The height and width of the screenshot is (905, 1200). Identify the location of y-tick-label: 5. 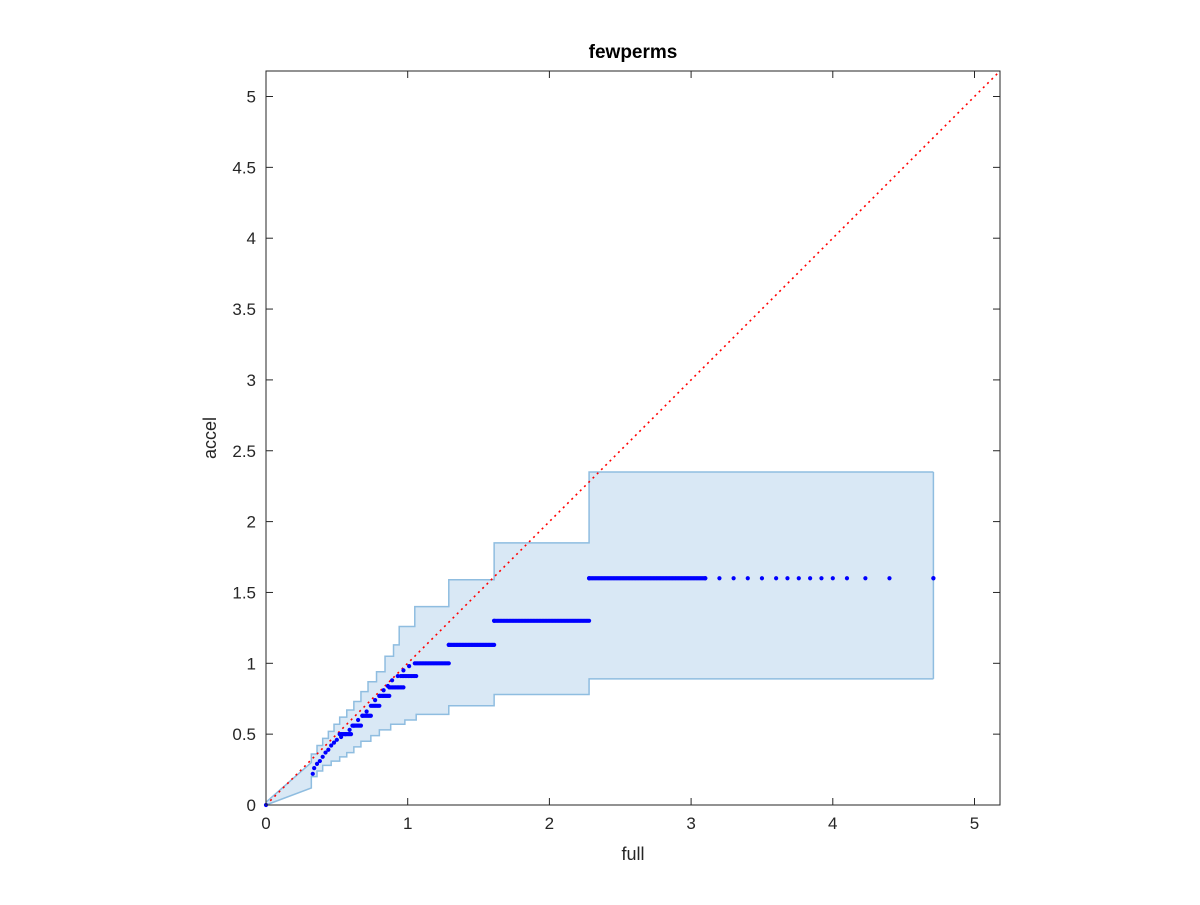
(251, 97).